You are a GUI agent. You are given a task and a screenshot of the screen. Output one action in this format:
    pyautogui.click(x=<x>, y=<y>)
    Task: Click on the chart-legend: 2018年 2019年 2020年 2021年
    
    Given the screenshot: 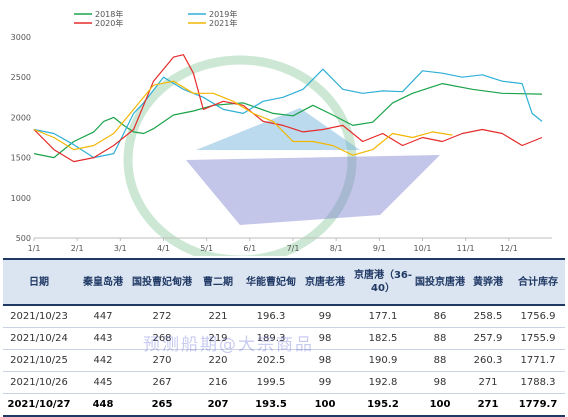 What is the action you would take?
    pyautogui.click(x=155, y=18)
    